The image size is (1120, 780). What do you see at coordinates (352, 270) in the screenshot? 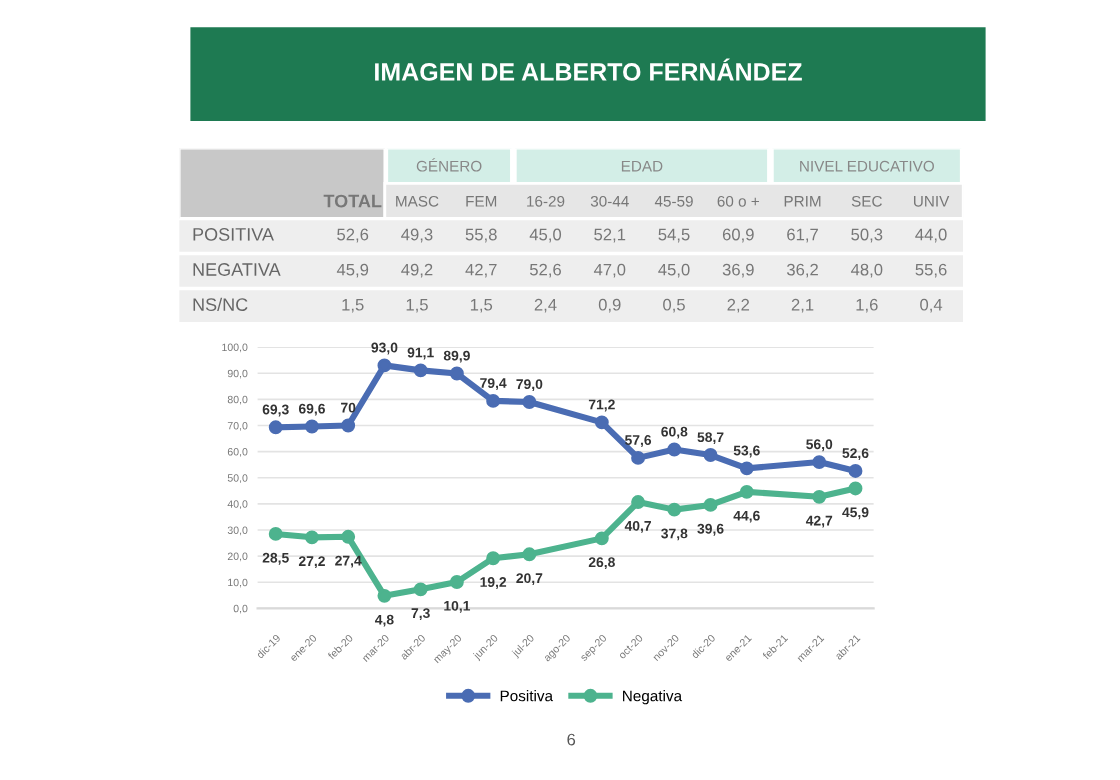
I see `text: 45,9` at bounding box center [352, 270].